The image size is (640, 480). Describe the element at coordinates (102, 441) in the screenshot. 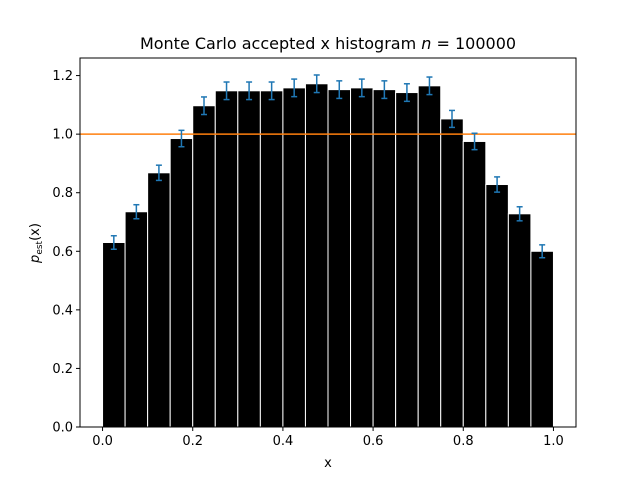

I see `x-tick-label: 0.0` at that location.